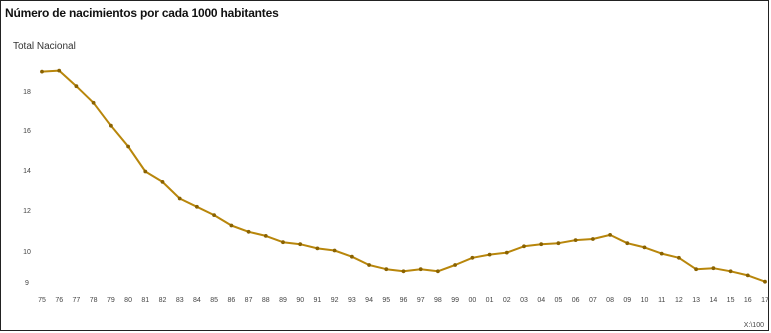  Describe the element at coordinates (627, 300) in the screenshot. I see `x-tick-label: 09` at that location.